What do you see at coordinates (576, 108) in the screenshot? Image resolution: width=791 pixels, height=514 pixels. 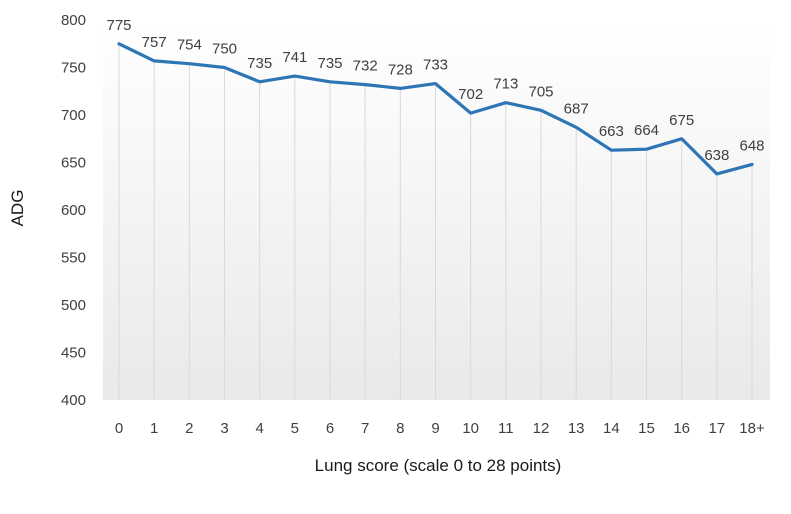 I see `data-label: 687` at bounding box center [576, 108].